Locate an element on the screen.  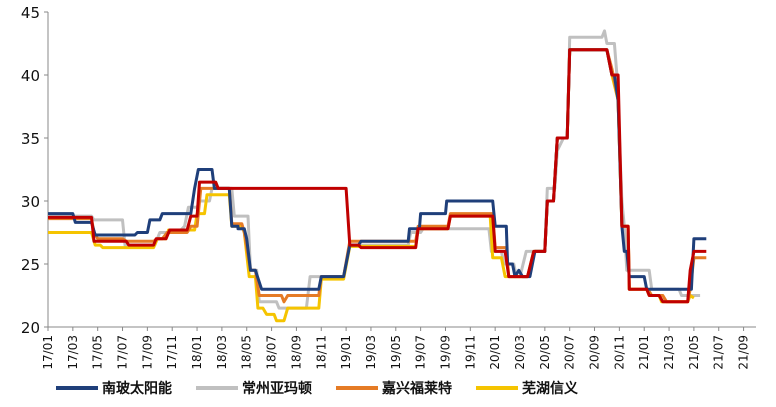
x-tick-label: 21/05 is located at coordinates (694, 352).